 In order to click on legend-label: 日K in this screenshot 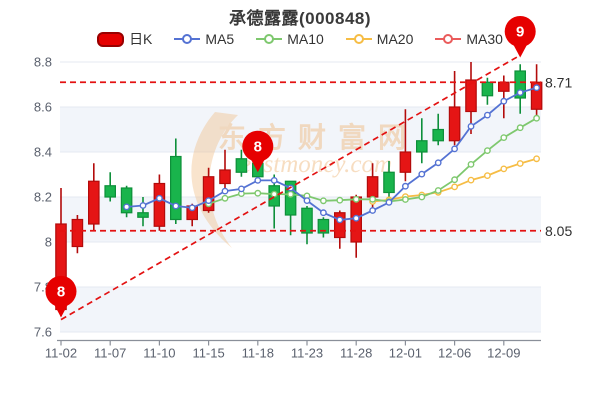, I will do `click(141, 39)`.